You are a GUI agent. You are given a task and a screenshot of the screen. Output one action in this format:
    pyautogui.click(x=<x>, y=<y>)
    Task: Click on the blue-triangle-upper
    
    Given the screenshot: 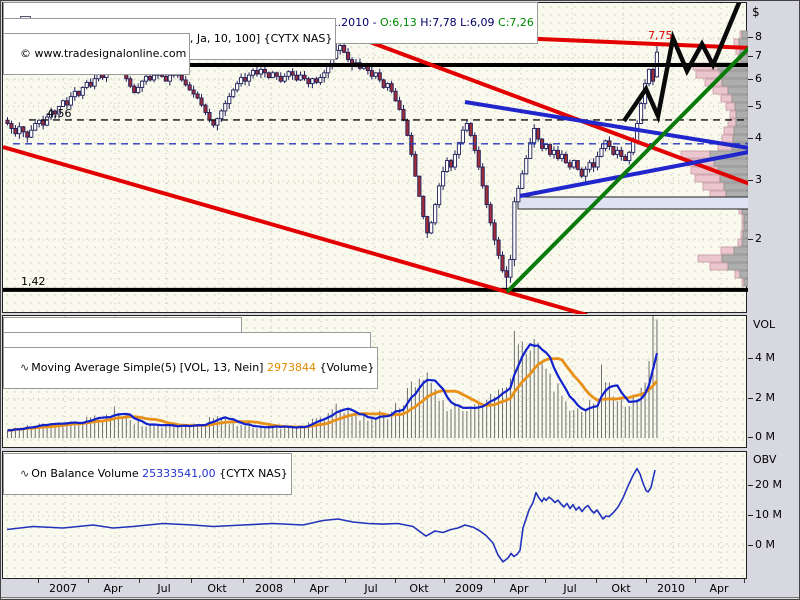 What is the action you would take?
    pyautogui.click(x=606, y=125)
    